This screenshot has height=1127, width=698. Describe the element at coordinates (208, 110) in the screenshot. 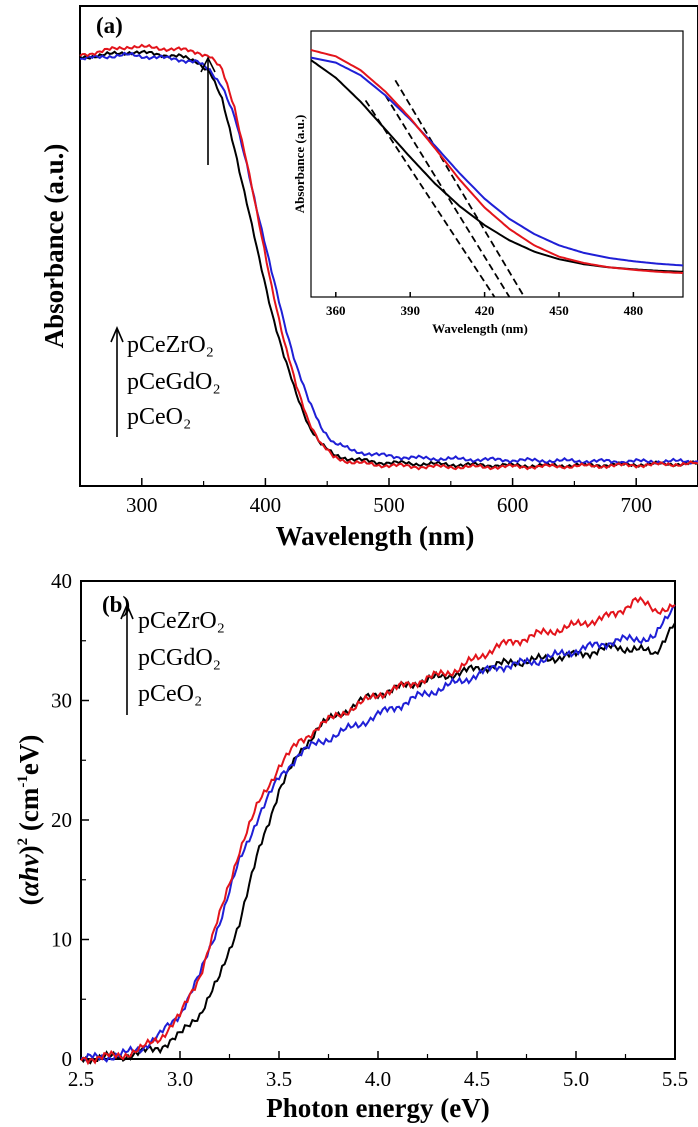

I see `panel-a-trend-arrow` at that location.